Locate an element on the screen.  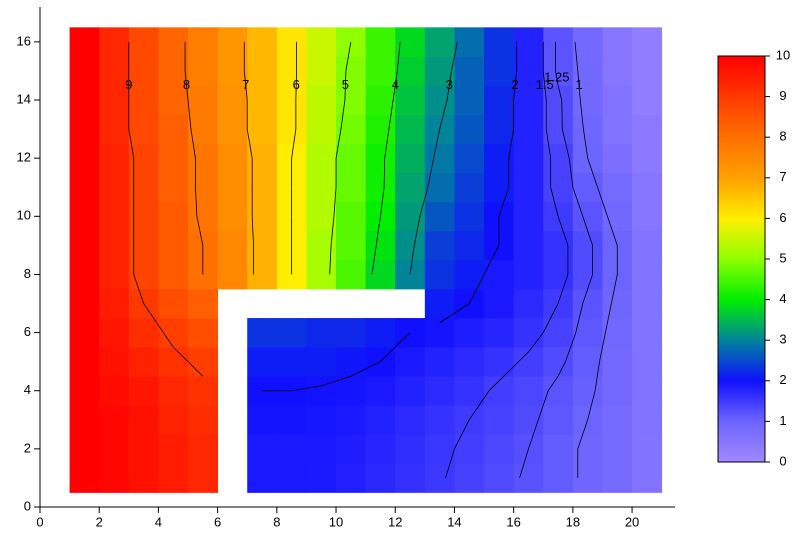
x-tick-label: 14 is located at coordinates (454, 521).